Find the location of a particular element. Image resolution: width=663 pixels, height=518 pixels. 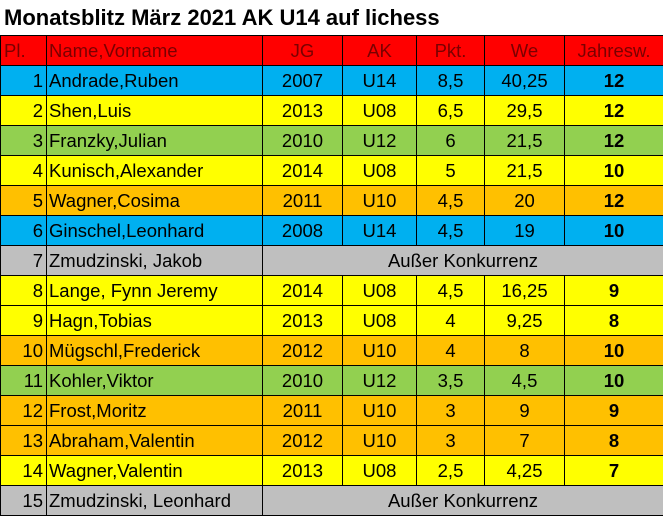

table-row: 14 Wagner,Valentin 2013 U08 2,5 4,25 7 is located at coordinates (331, 470).